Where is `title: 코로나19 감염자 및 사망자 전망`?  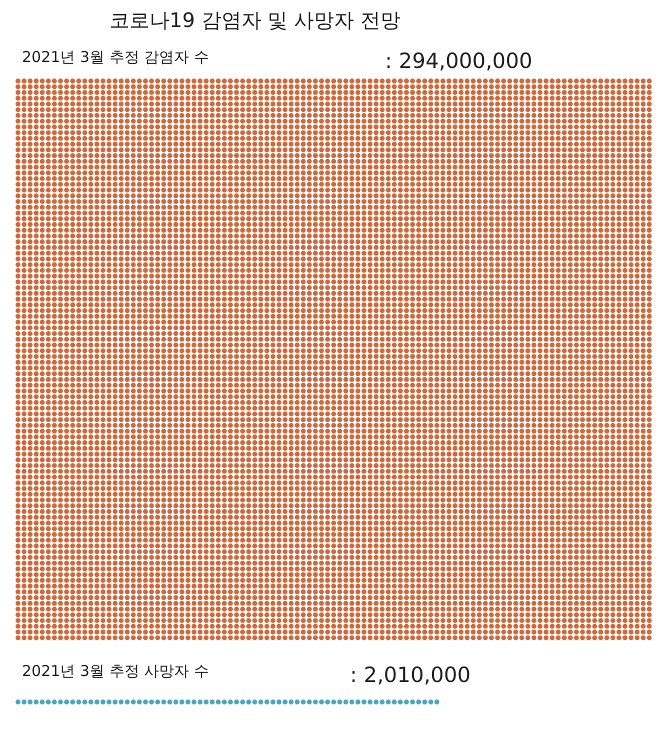 title: 코로나19 감염자 및 사망자 전망 is located at coordinates (255, 20).